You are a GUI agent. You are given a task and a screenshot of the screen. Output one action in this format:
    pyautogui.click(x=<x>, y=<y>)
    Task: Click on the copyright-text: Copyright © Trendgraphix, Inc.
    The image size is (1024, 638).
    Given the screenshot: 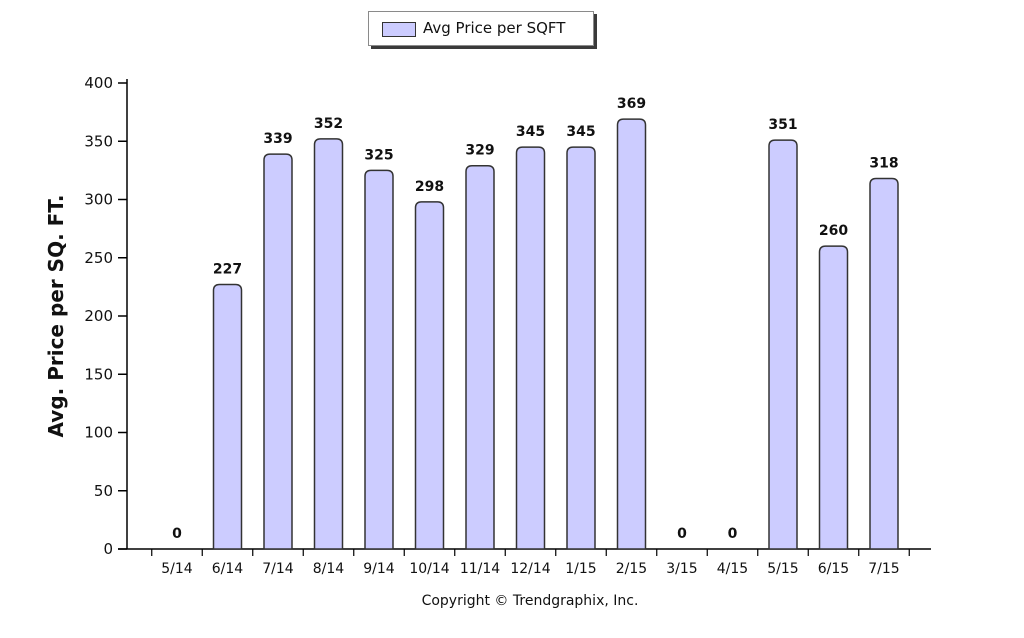 What is the action you would take?
    pyautogui.click(x=530, y=601)
    